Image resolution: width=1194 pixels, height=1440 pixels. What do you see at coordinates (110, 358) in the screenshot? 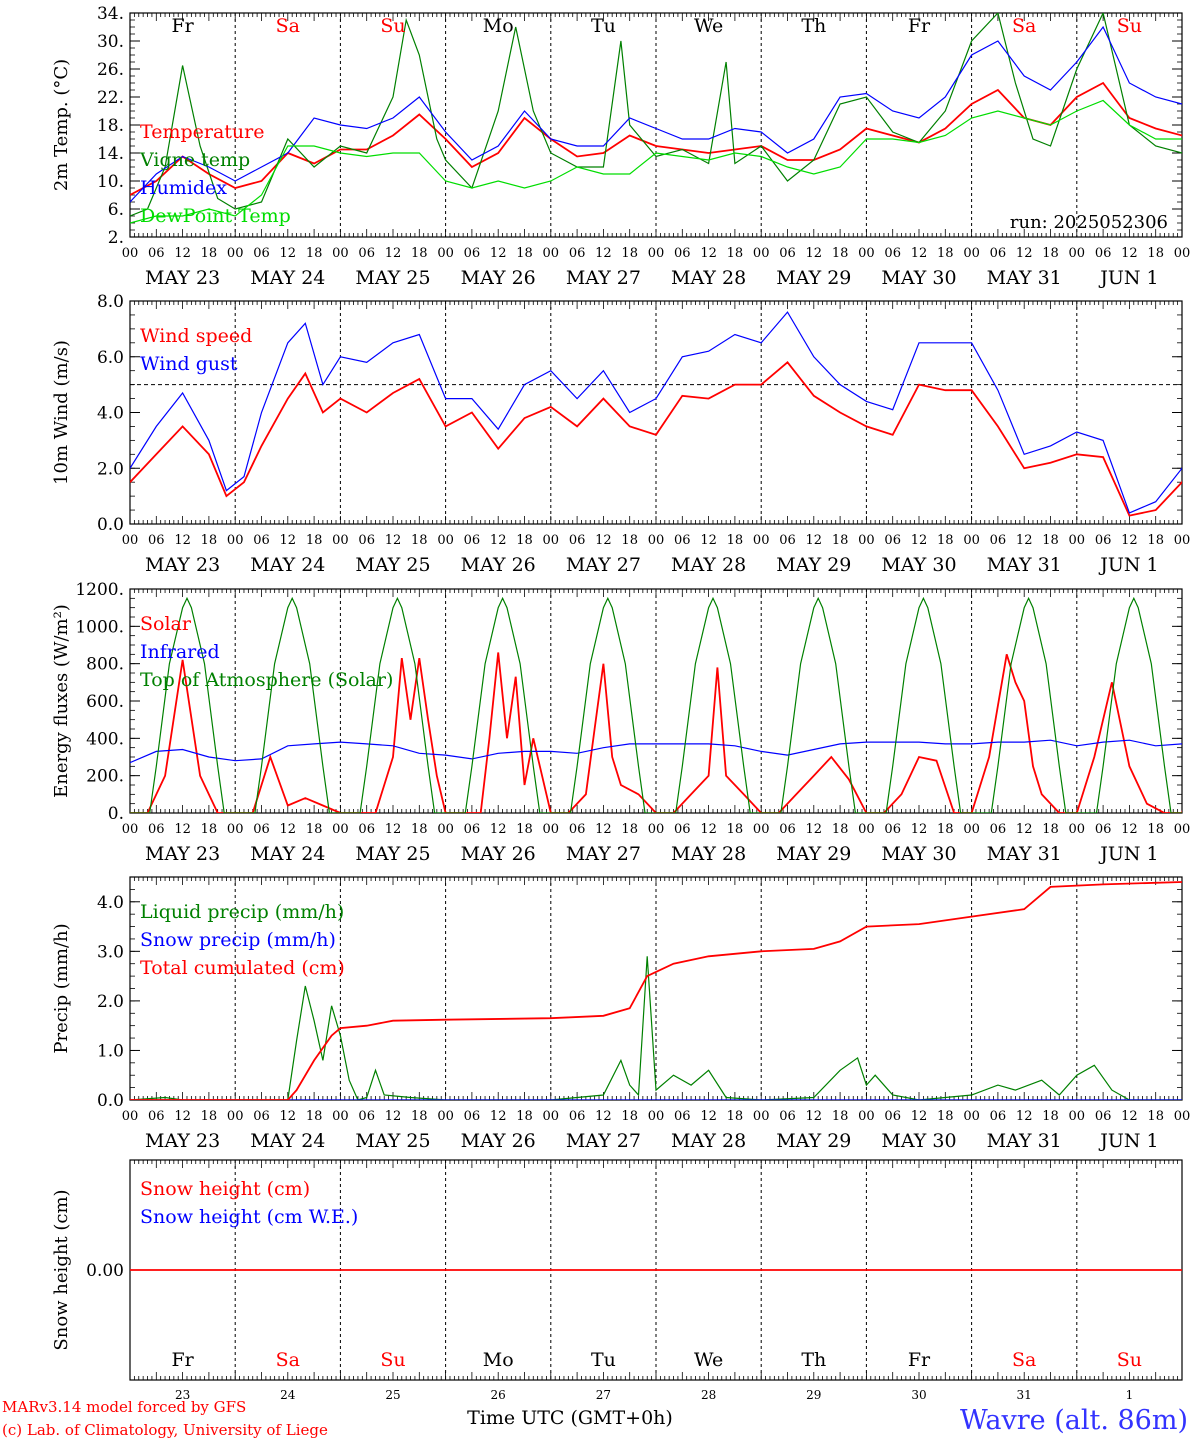
I see `y-tick-label: 6.0` at bounding box center [110, 358].